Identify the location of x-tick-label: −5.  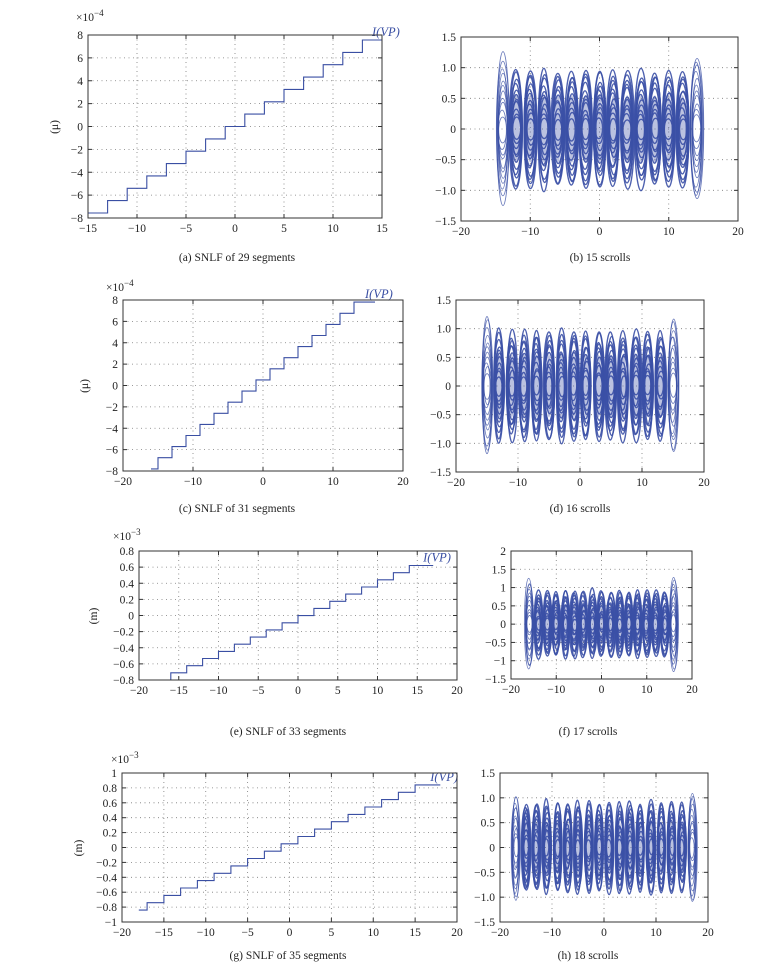
(248, 933).